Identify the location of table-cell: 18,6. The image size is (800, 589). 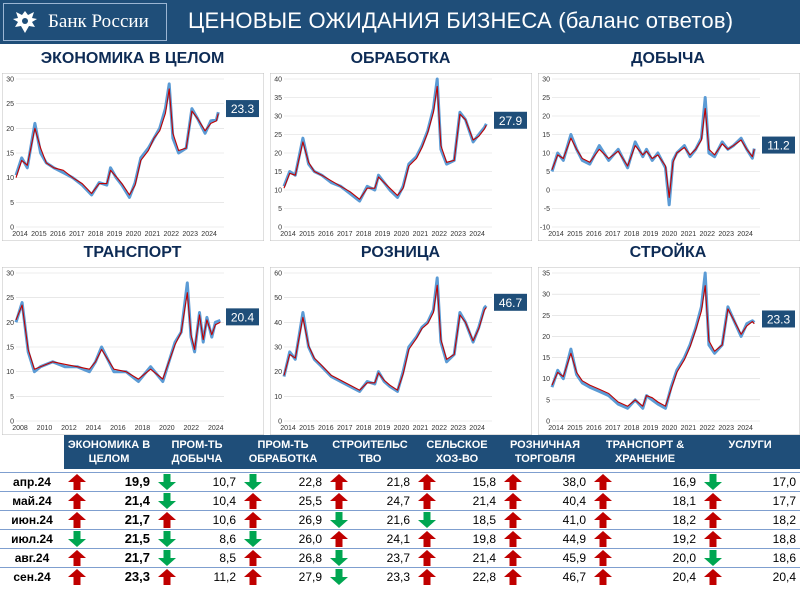
(750, 558).